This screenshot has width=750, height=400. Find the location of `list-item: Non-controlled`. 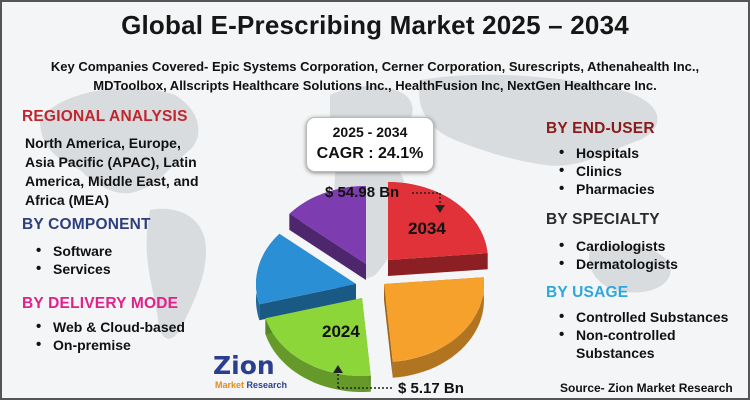

list-item: Non-controlled is located at coordinates (642, 335).